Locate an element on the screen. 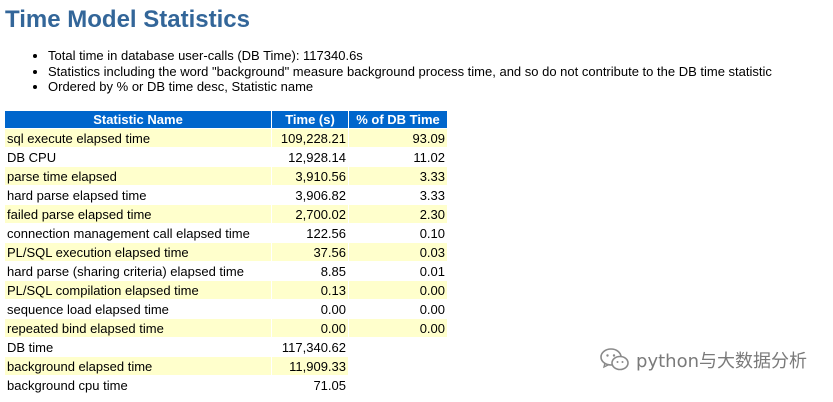  pct-db-time-cell: 0.03 is located at coordinates (398, 252).